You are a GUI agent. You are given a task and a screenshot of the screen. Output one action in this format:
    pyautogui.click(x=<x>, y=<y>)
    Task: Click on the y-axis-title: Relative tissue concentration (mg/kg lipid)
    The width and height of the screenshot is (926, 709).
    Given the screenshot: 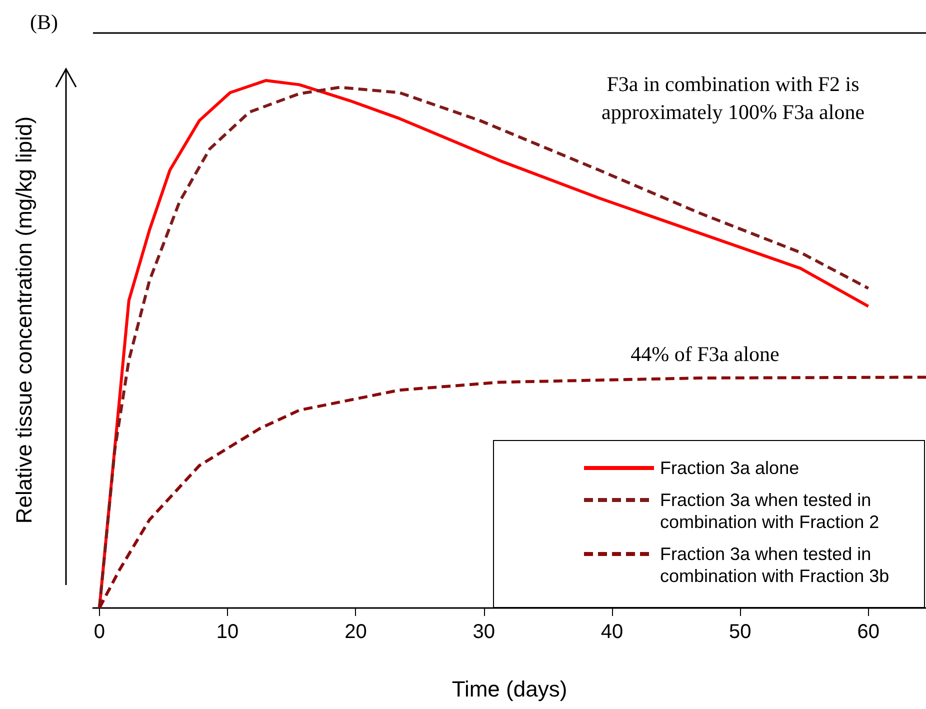 What is the action you would take?
    pyautogui.click(x=24, y=320)
    